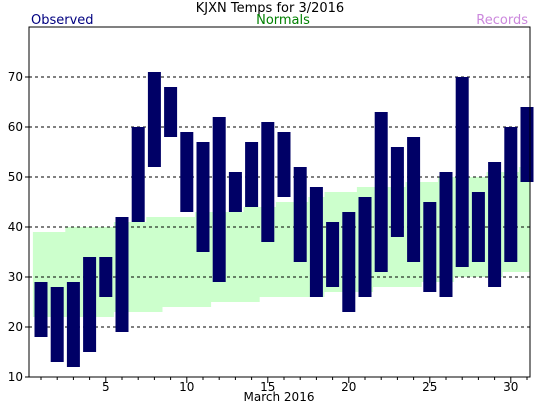 This screenshot has width=540, height=406. I want to click on x-tick-label-10: 10, so click(186, 387).